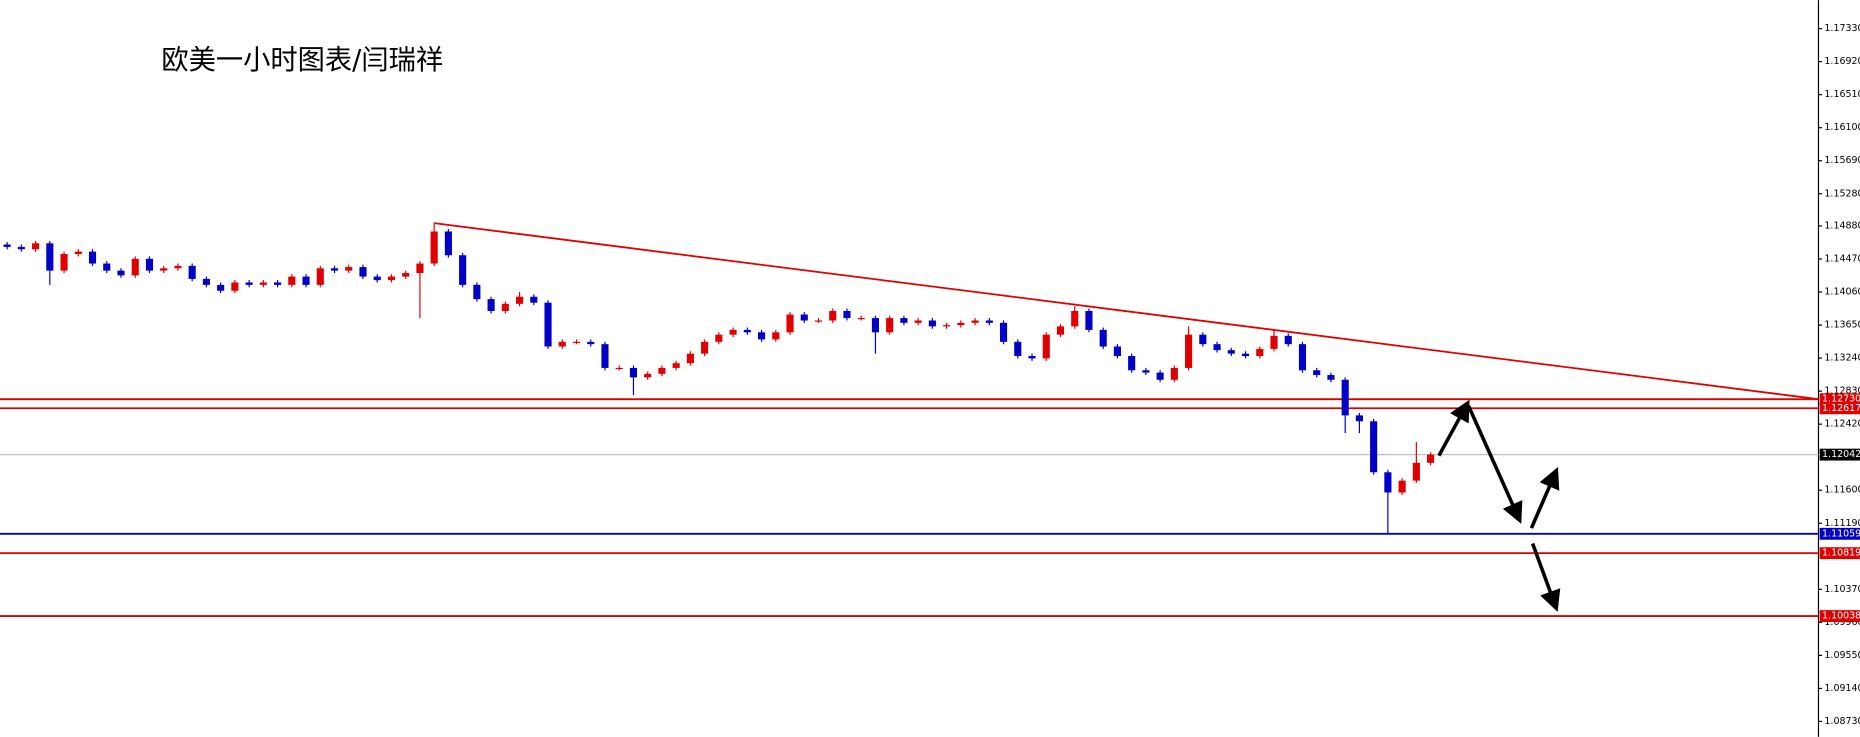 This screenshot has width=1860, height=737. Describe the element at coordinates (1842, 358) in the screenshot. I see `y-tick-label: 1.13240` at that location.